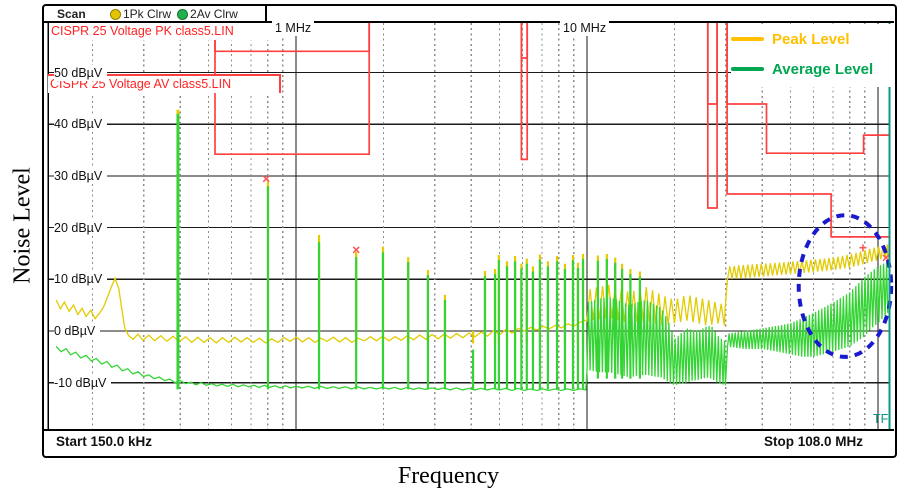  What do you see at coordinates (81, 72) in the screenshot?
I see `y-tick-label: 50 dBµV` at bounding box center [81, 72].